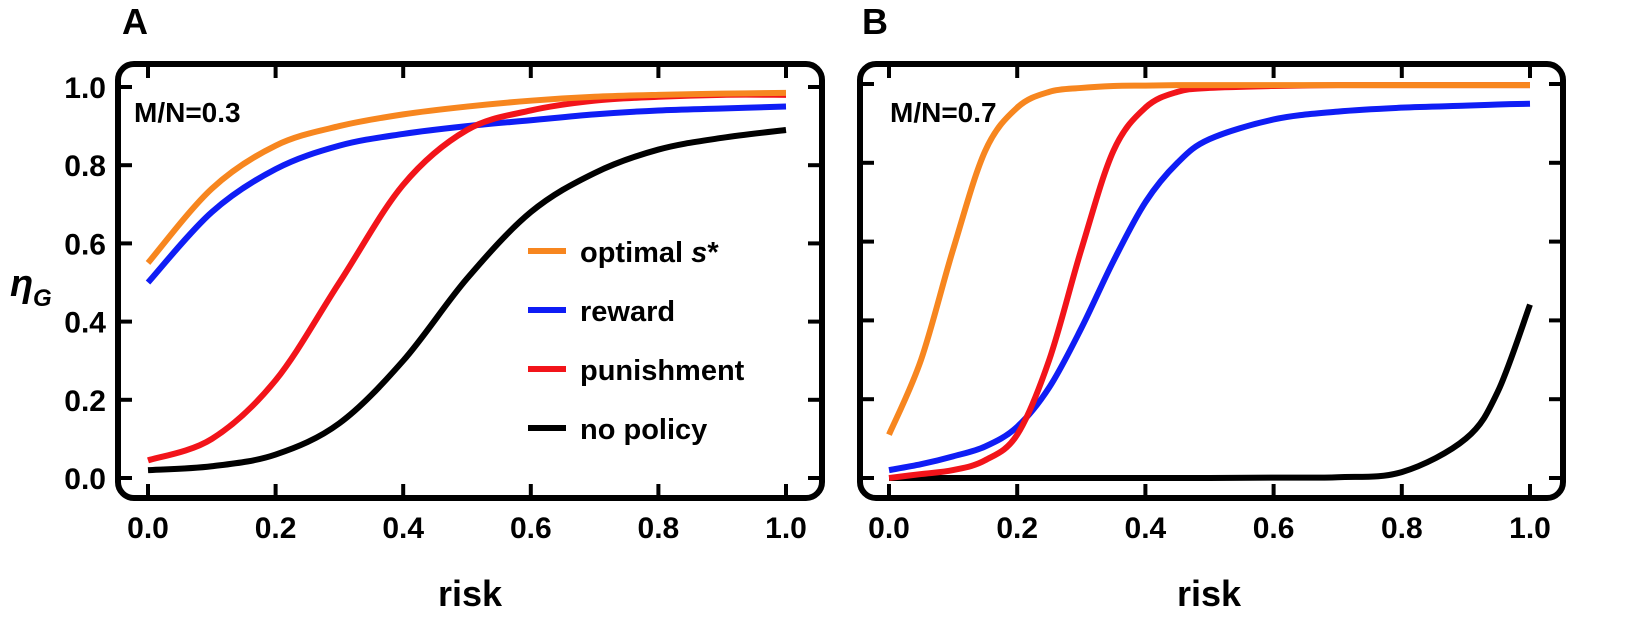 This screenshot has width=1650, height=639. Describe the element at coordinates (187, 112) in the screenshot. I see `annotation-label: M/N=0.3` at that location.